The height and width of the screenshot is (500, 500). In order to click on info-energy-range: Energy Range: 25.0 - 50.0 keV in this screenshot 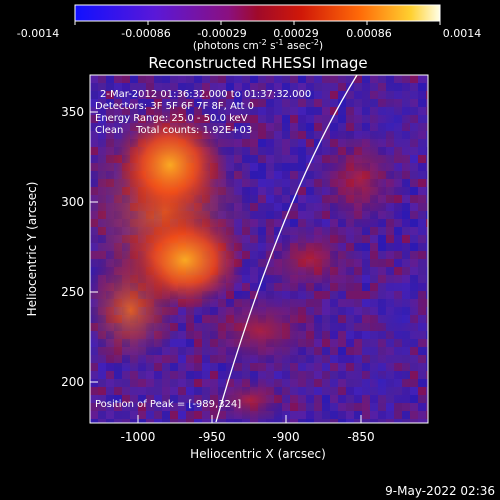, I will do `click(171, 118)`.